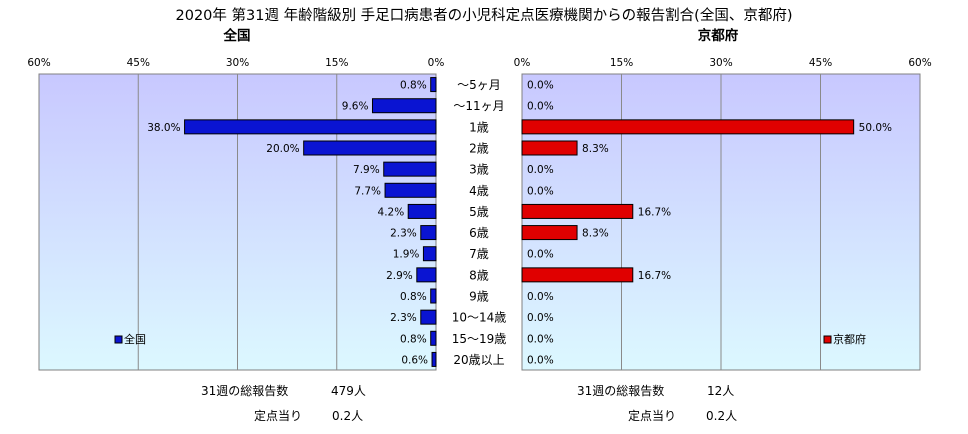 The width and height of the screenshot is (968, 434). Describe the element at coordinates (919, 63) in the screenshot. I see `kyoto-tick-label: 60%` at that location.